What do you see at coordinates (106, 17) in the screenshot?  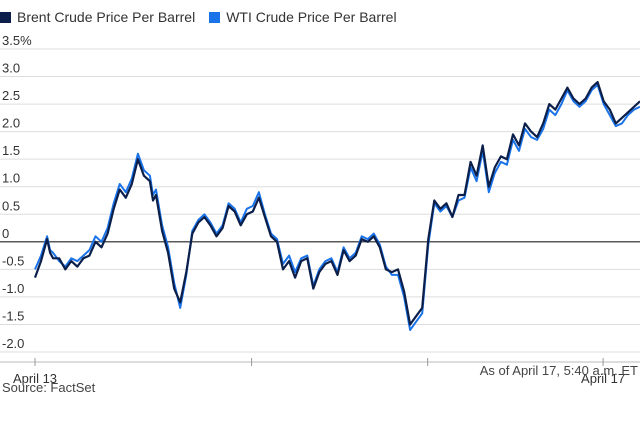 I see `legend-label-brent: Brent Crude Price Per Barrel` at bounding box center [106, 17].